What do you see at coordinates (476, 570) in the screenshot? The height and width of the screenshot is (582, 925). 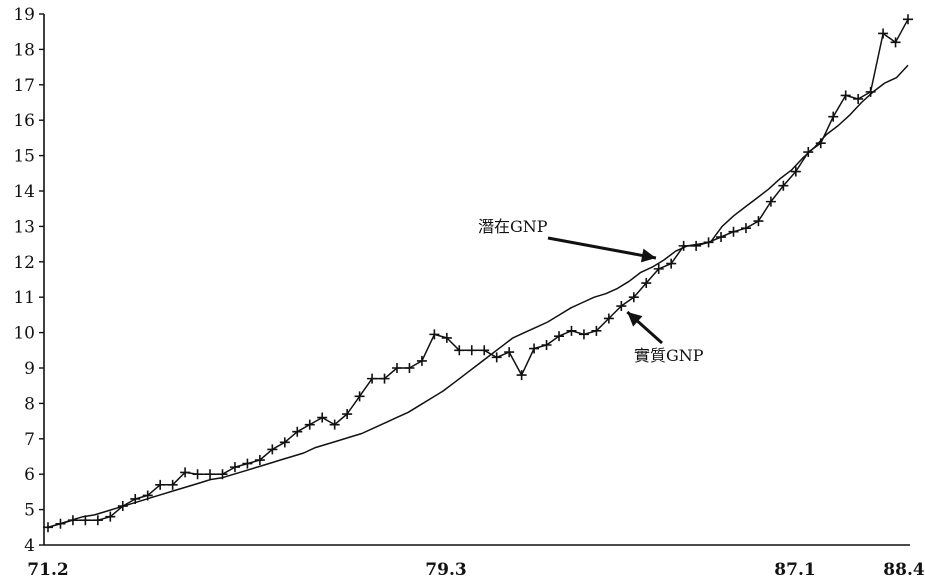 I see `x-ticks: 71.2 79.3 87.1 88.4` at bounding box center [476, 570].